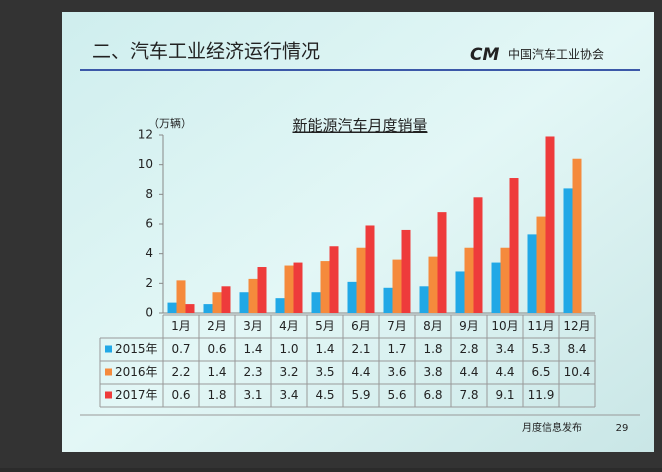  I want to click on x-tick-label: 4月, so click(289, 326).